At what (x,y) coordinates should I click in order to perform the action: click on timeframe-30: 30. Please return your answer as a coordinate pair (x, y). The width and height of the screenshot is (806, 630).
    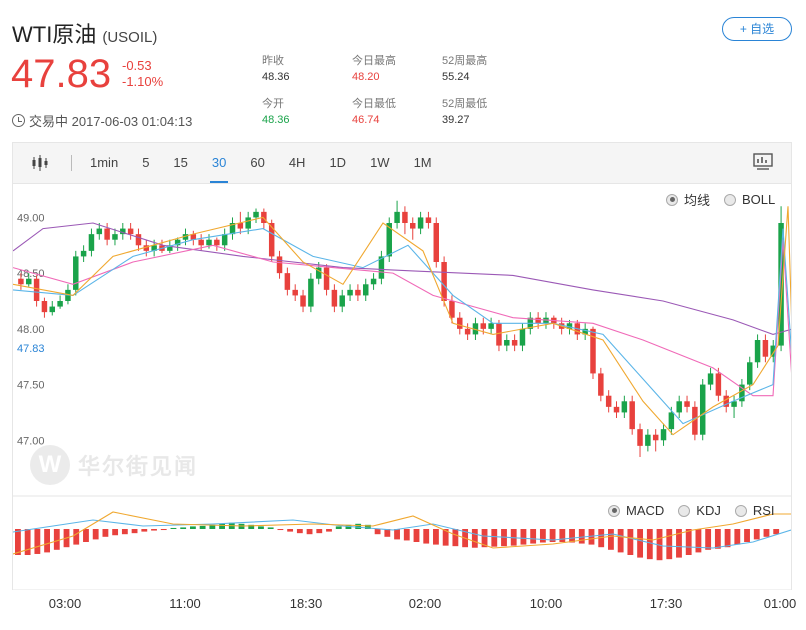
    Looking at the image, I should click on (219, 163).